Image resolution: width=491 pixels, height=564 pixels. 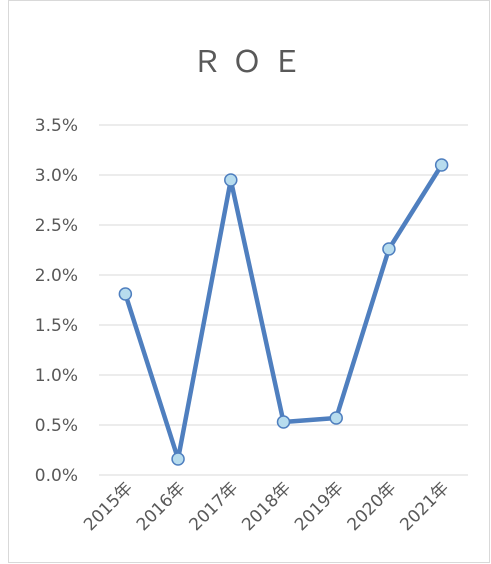 I want to click on y-tick-label: 3.0%, so click(x=56, y=176).